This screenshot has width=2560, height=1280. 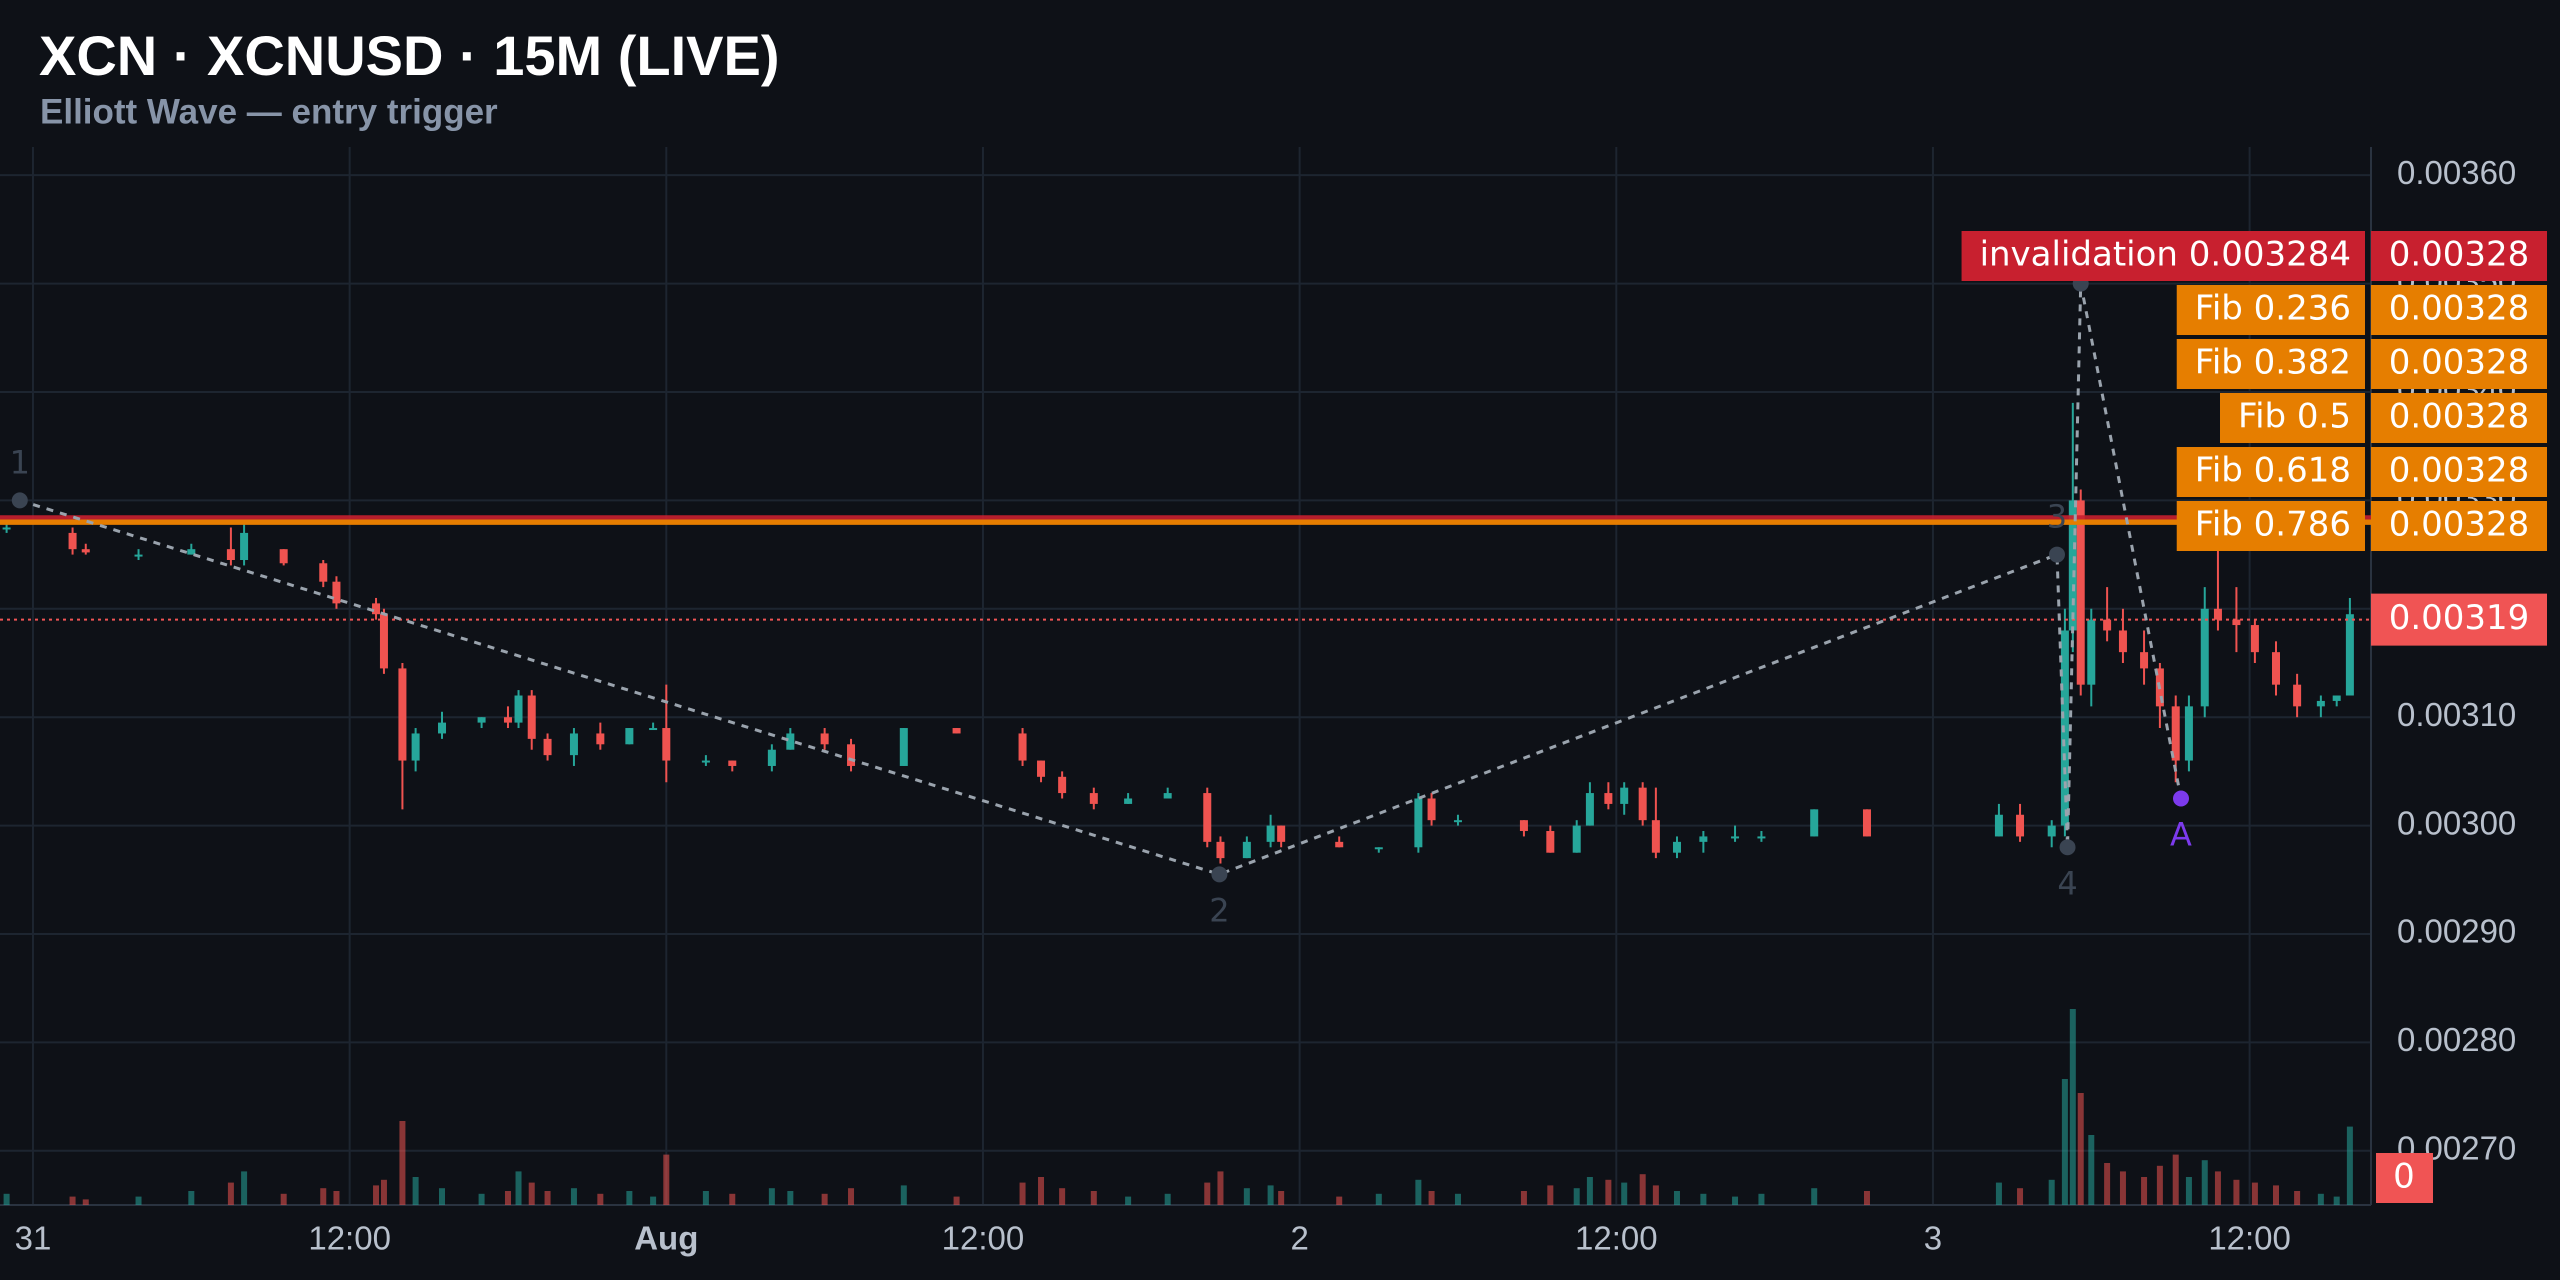 What do you see at coordinates (2273, 309) in the screenshot?
I see `level-label: Fib 0.236` at bounding box center [2273, 309].